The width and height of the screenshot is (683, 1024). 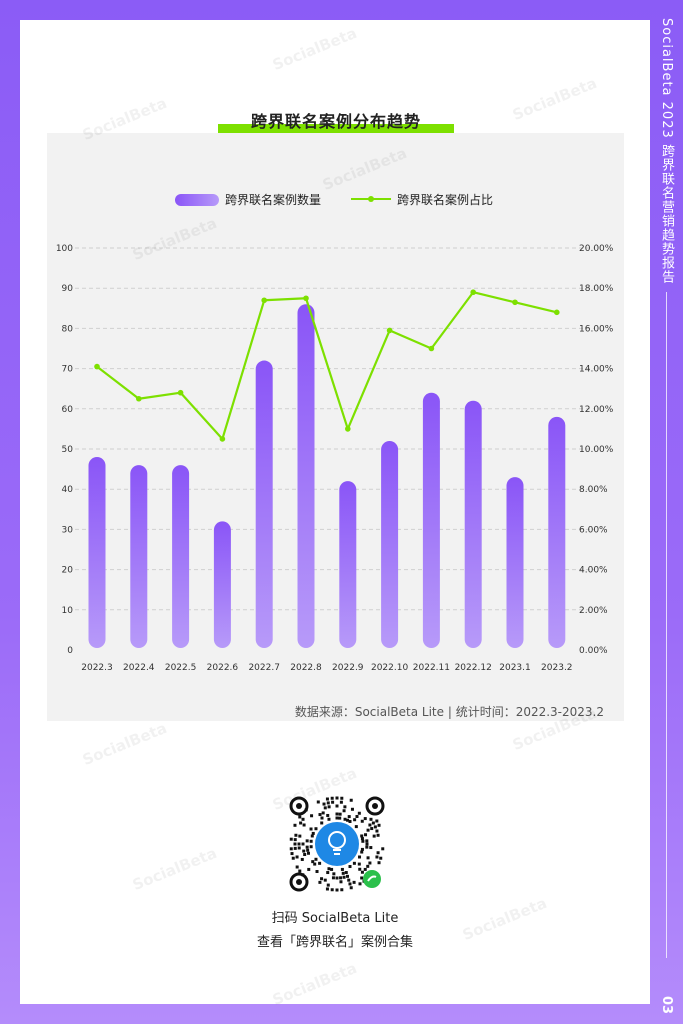 I want to click on y-left-tick-label: 60, so click(x=68, y=410).